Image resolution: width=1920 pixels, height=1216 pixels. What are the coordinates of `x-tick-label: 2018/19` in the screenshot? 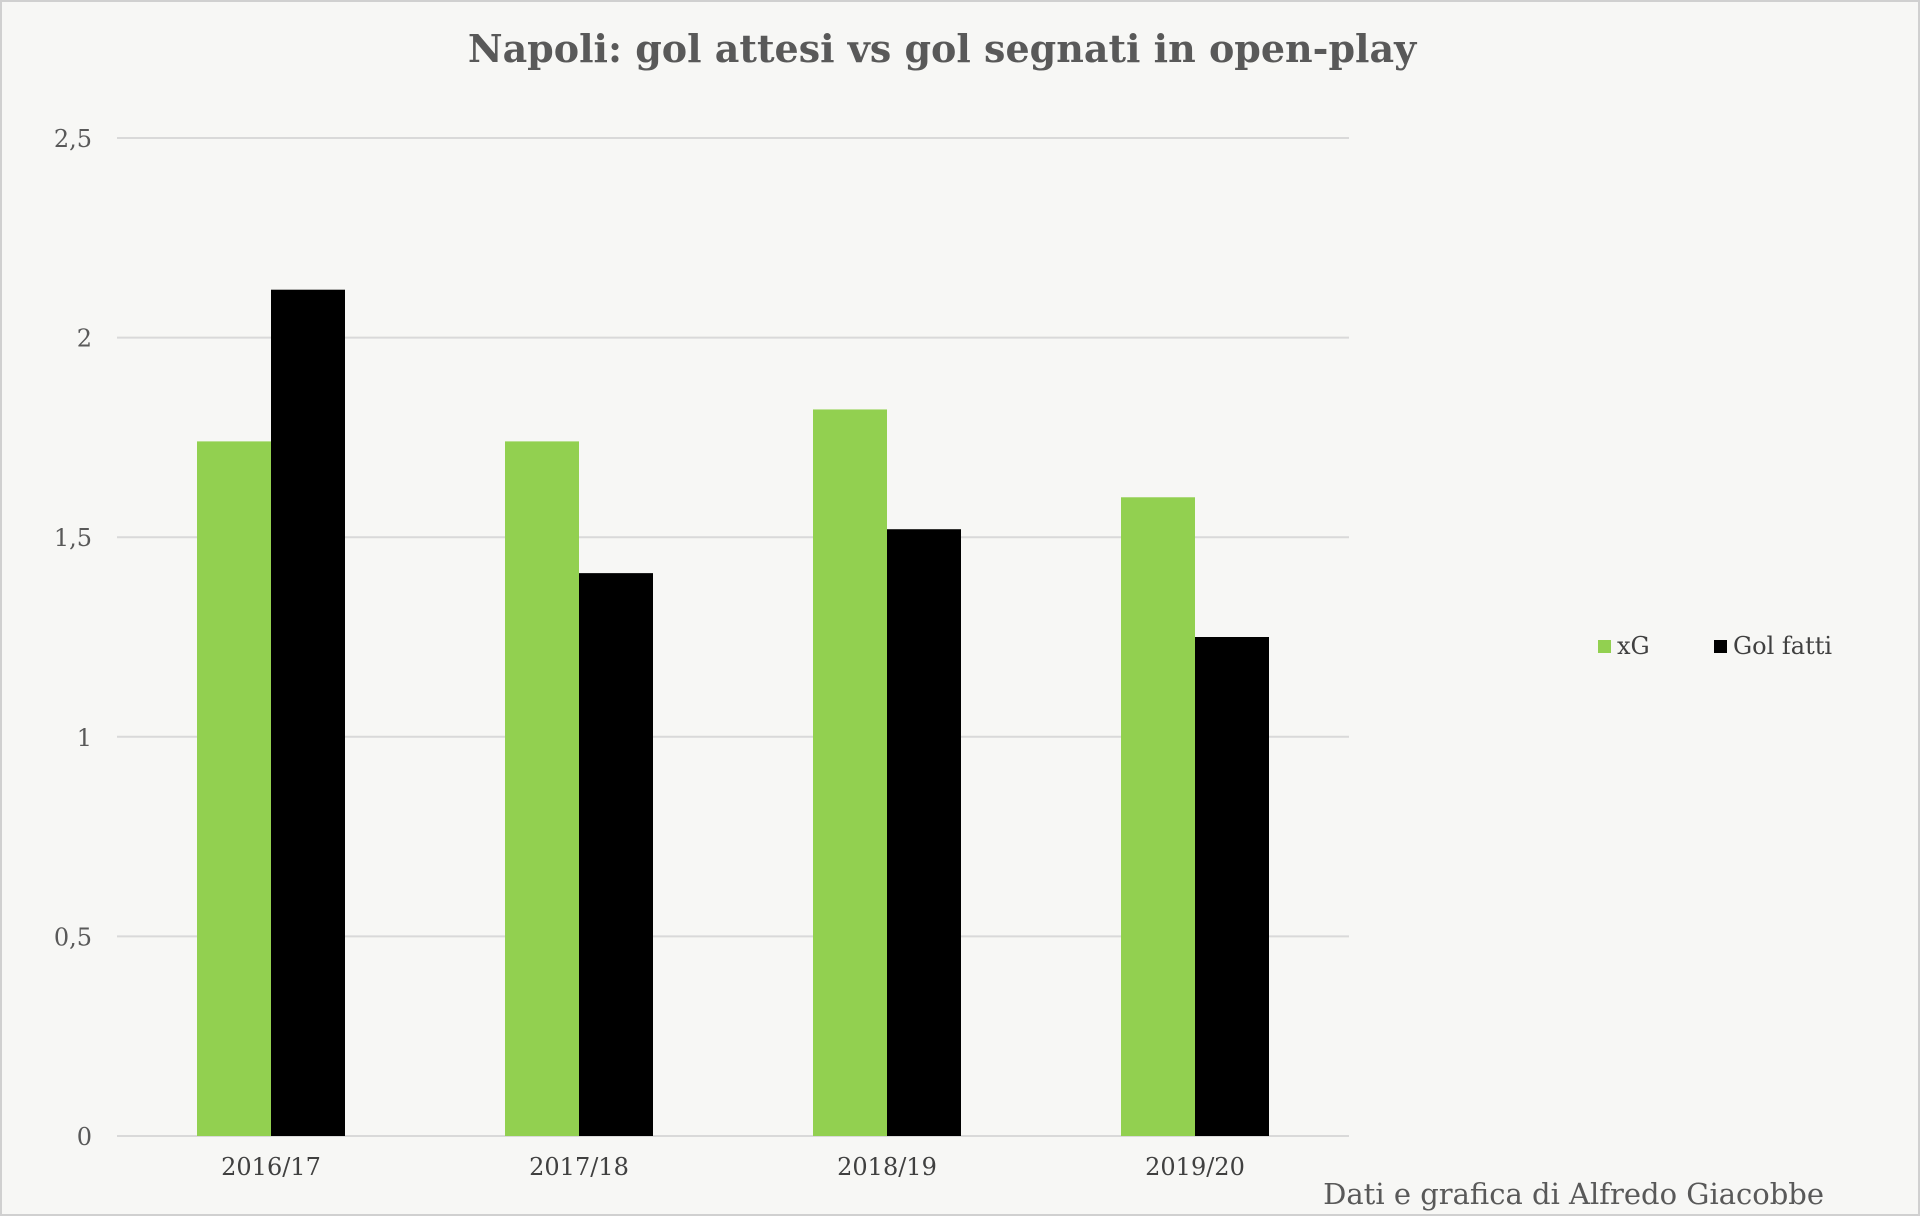 It's located at (887, 1167).